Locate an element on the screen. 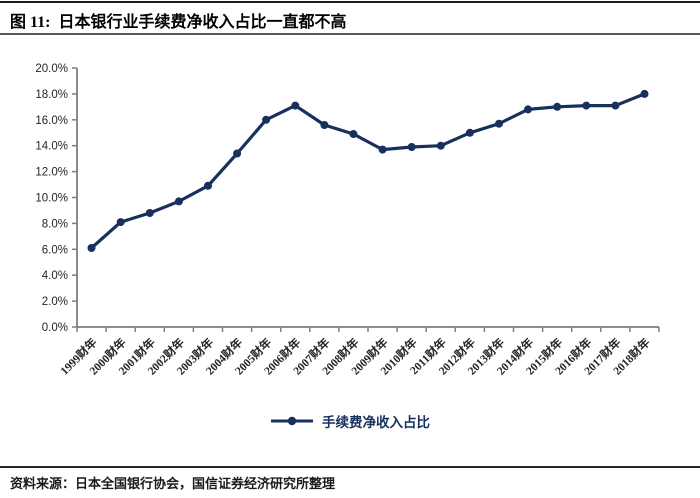 This screenshot has width=700, height=498. y-axis-tick-label: 10.0% is located at coordinates (51, 199).